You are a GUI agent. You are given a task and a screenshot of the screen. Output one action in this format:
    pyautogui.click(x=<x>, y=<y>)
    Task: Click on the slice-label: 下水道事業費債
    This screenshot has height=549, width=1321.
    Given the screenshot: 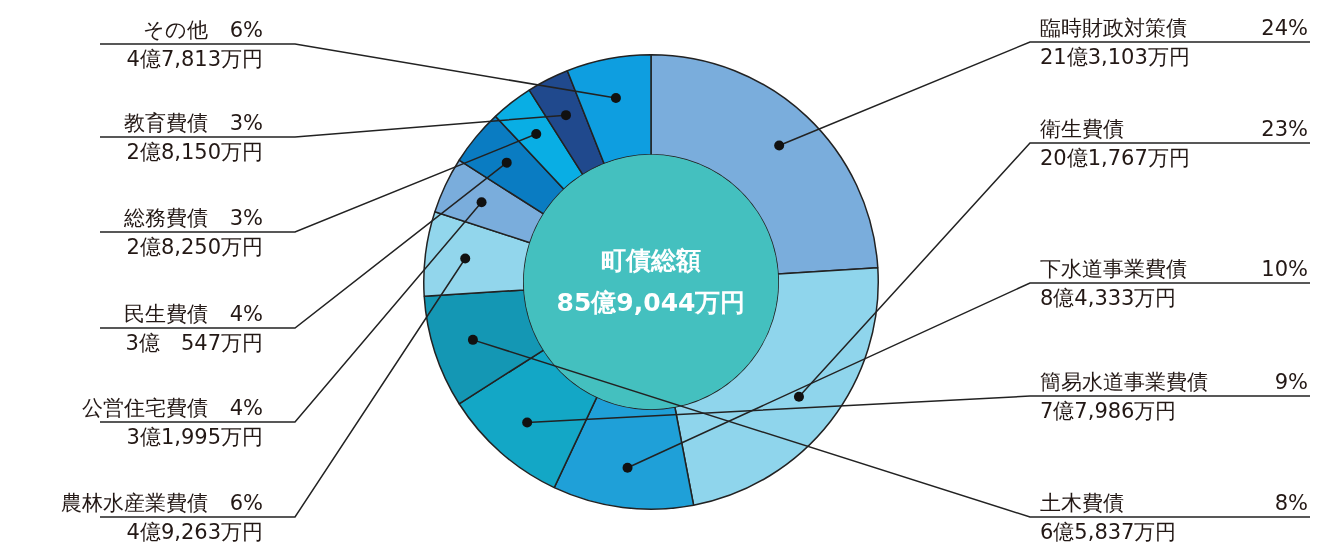 What is the action you would take?
    pyautogui.click(x=1113, y=269)
    